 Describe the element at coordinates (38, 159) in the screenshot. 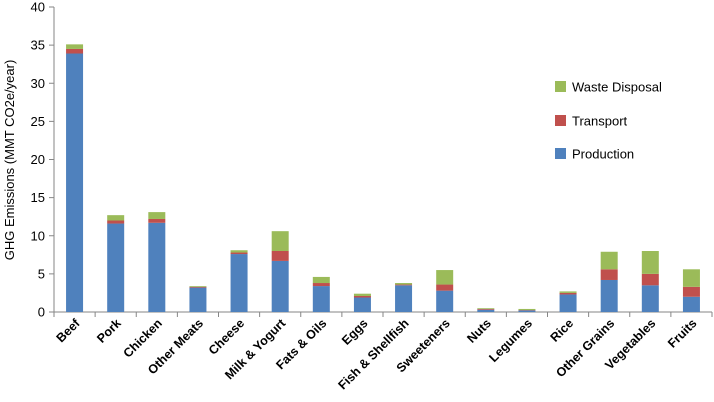

I see `y-tick-label: 20` at that location.